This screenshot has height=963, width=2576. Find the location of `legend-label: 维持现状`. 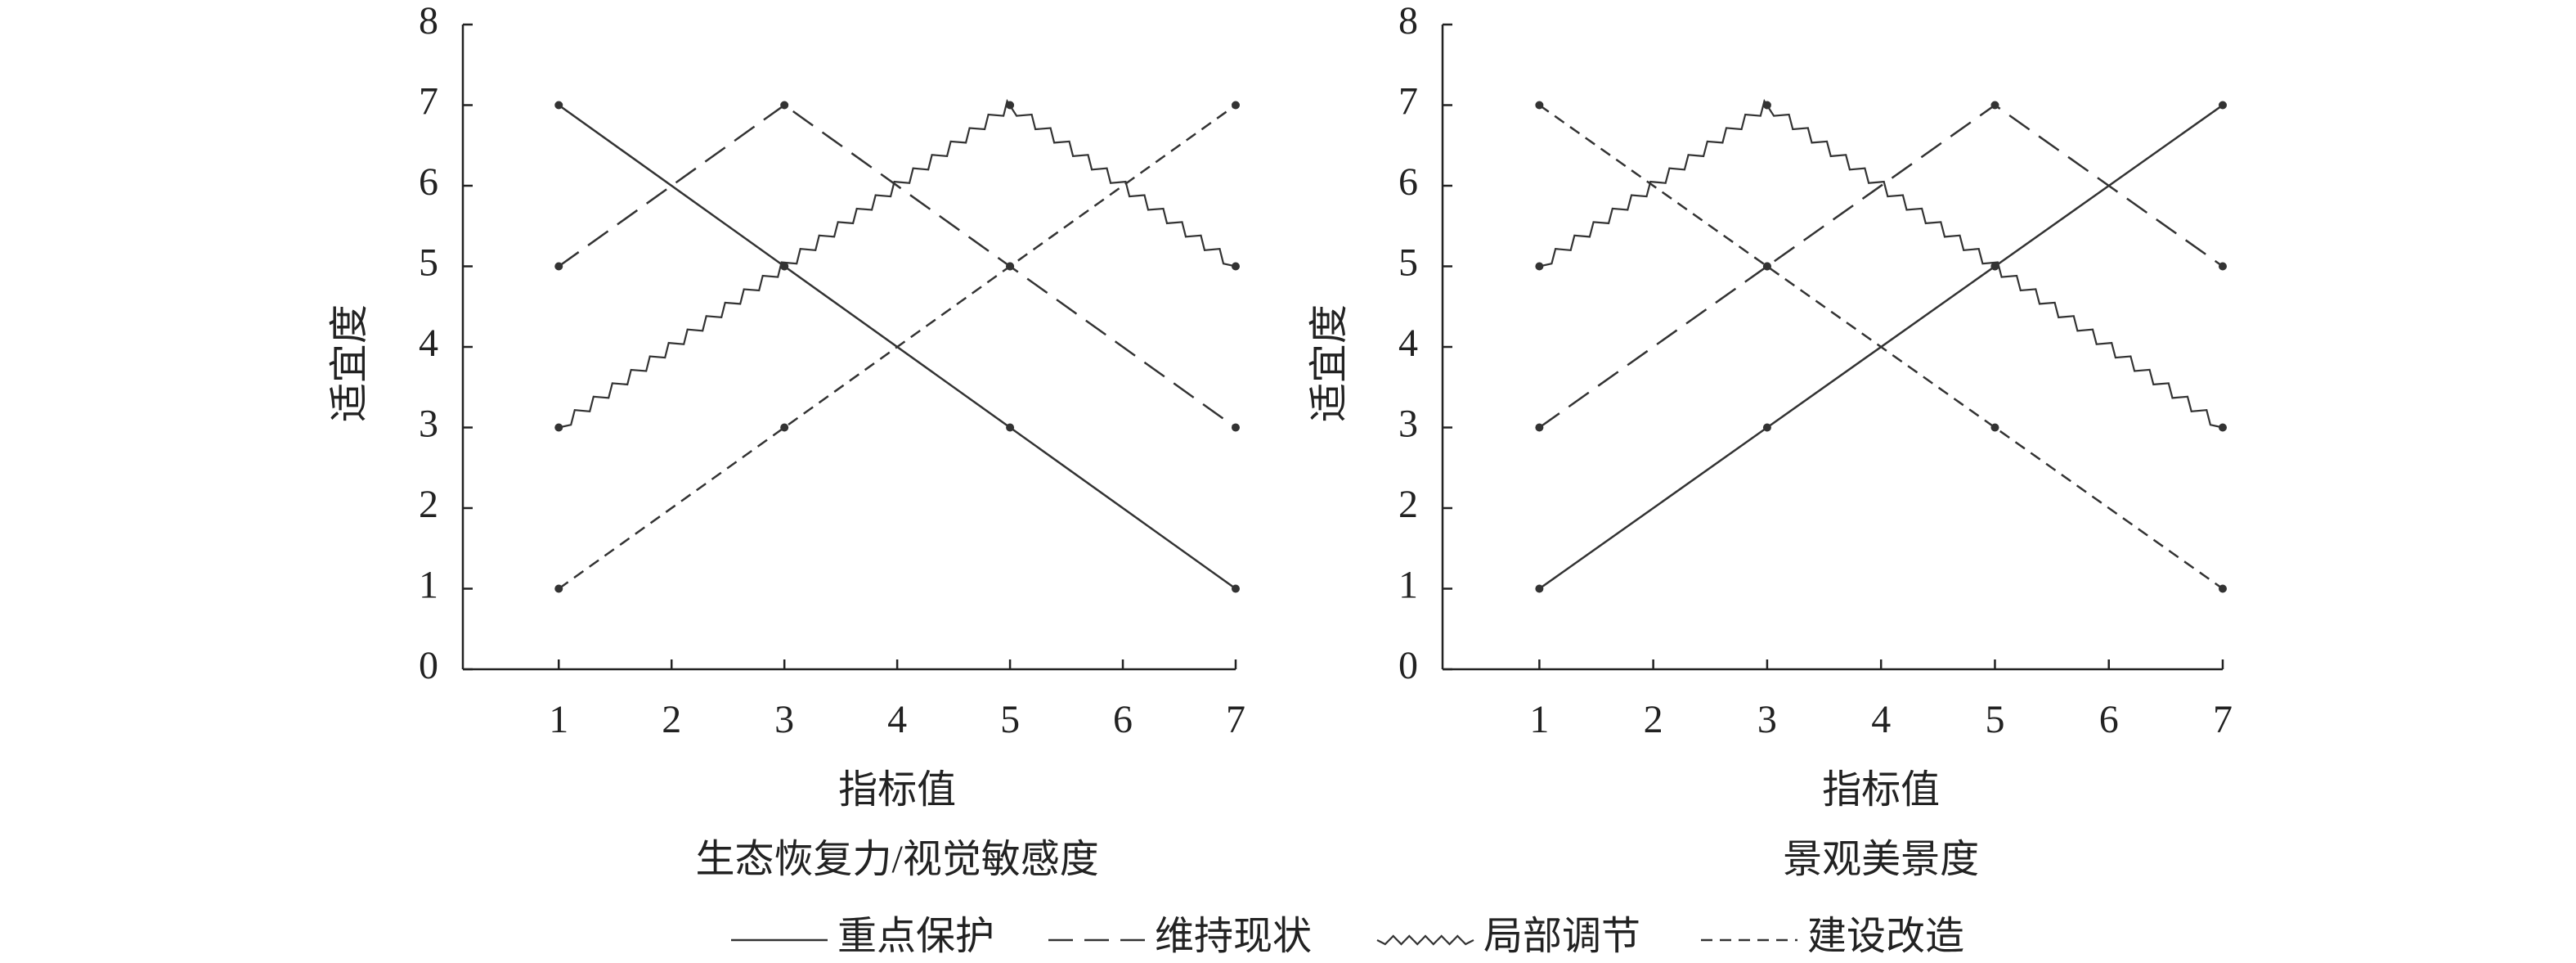

legend-label: 维持现状 is located at coordinates (1233, 937).